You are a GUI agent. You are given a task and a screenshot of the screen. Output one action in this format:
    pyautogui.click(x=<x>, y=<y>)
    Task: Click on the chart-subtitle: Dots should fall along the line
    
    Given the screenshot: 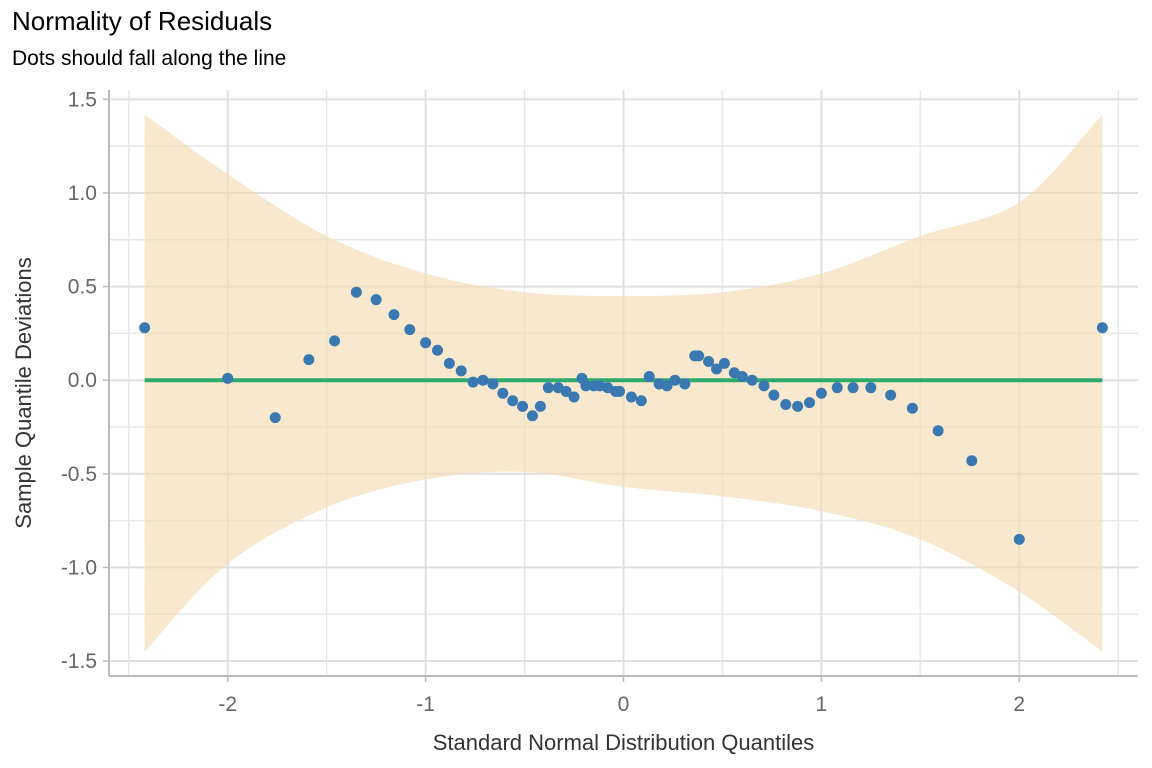 What is the action you would take?
    pyautogui.click(x=149, y=58)
    